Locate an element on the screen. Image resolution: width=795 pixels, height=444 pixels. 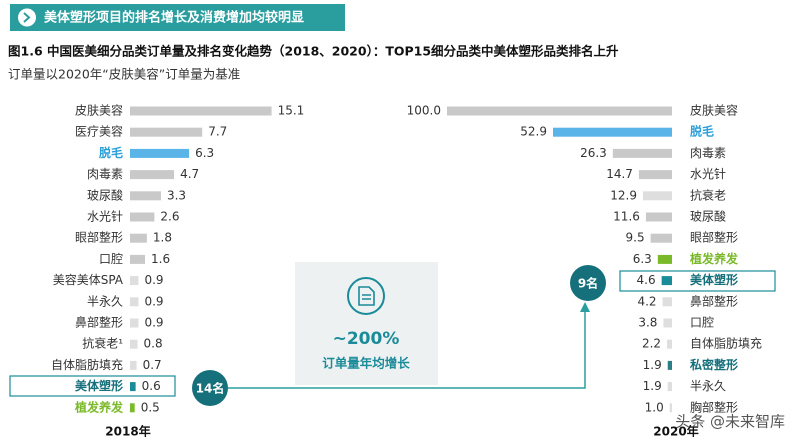
callout-doc is located at coordinates (366, 296).